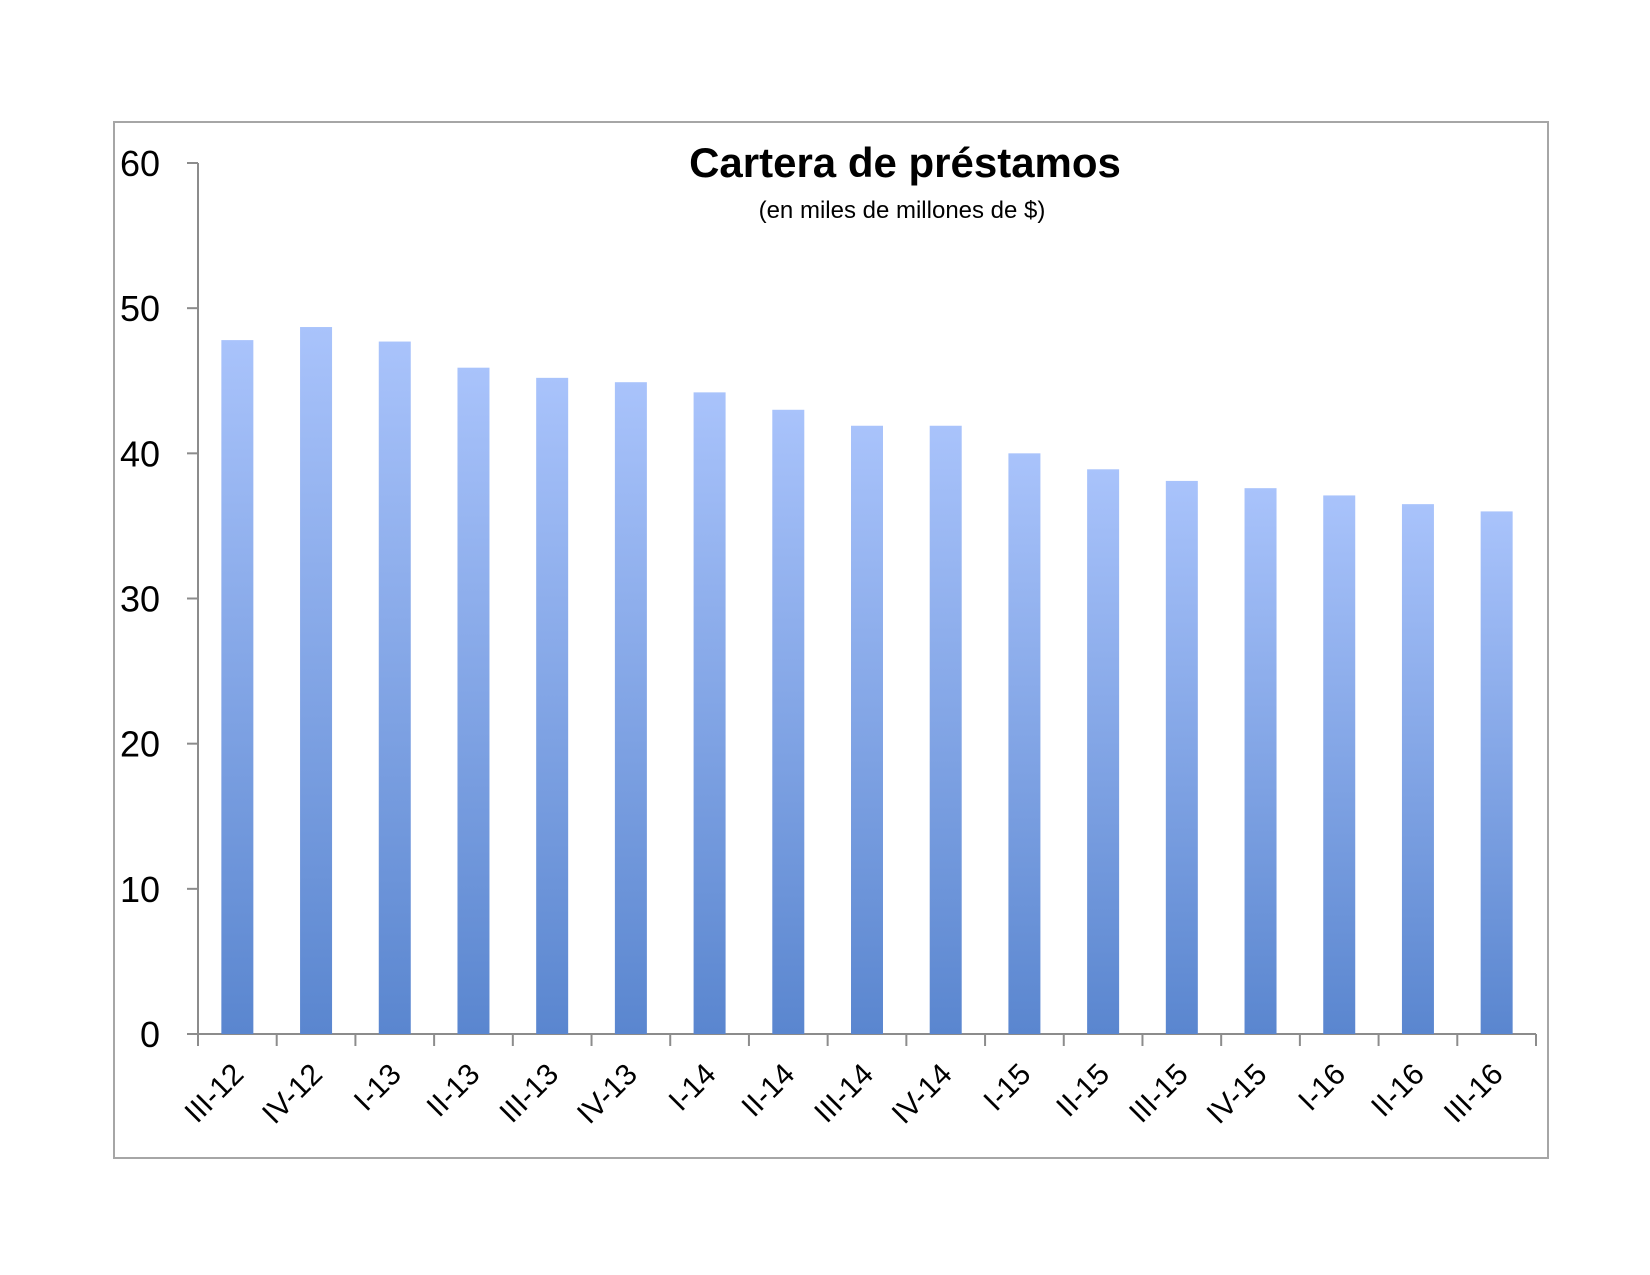 The height and width of the screenshot is (1275, 1650). Describe the element at coordinates (529, 1094) in the screenshot. I see `x-tick-label: III-13` at that location.